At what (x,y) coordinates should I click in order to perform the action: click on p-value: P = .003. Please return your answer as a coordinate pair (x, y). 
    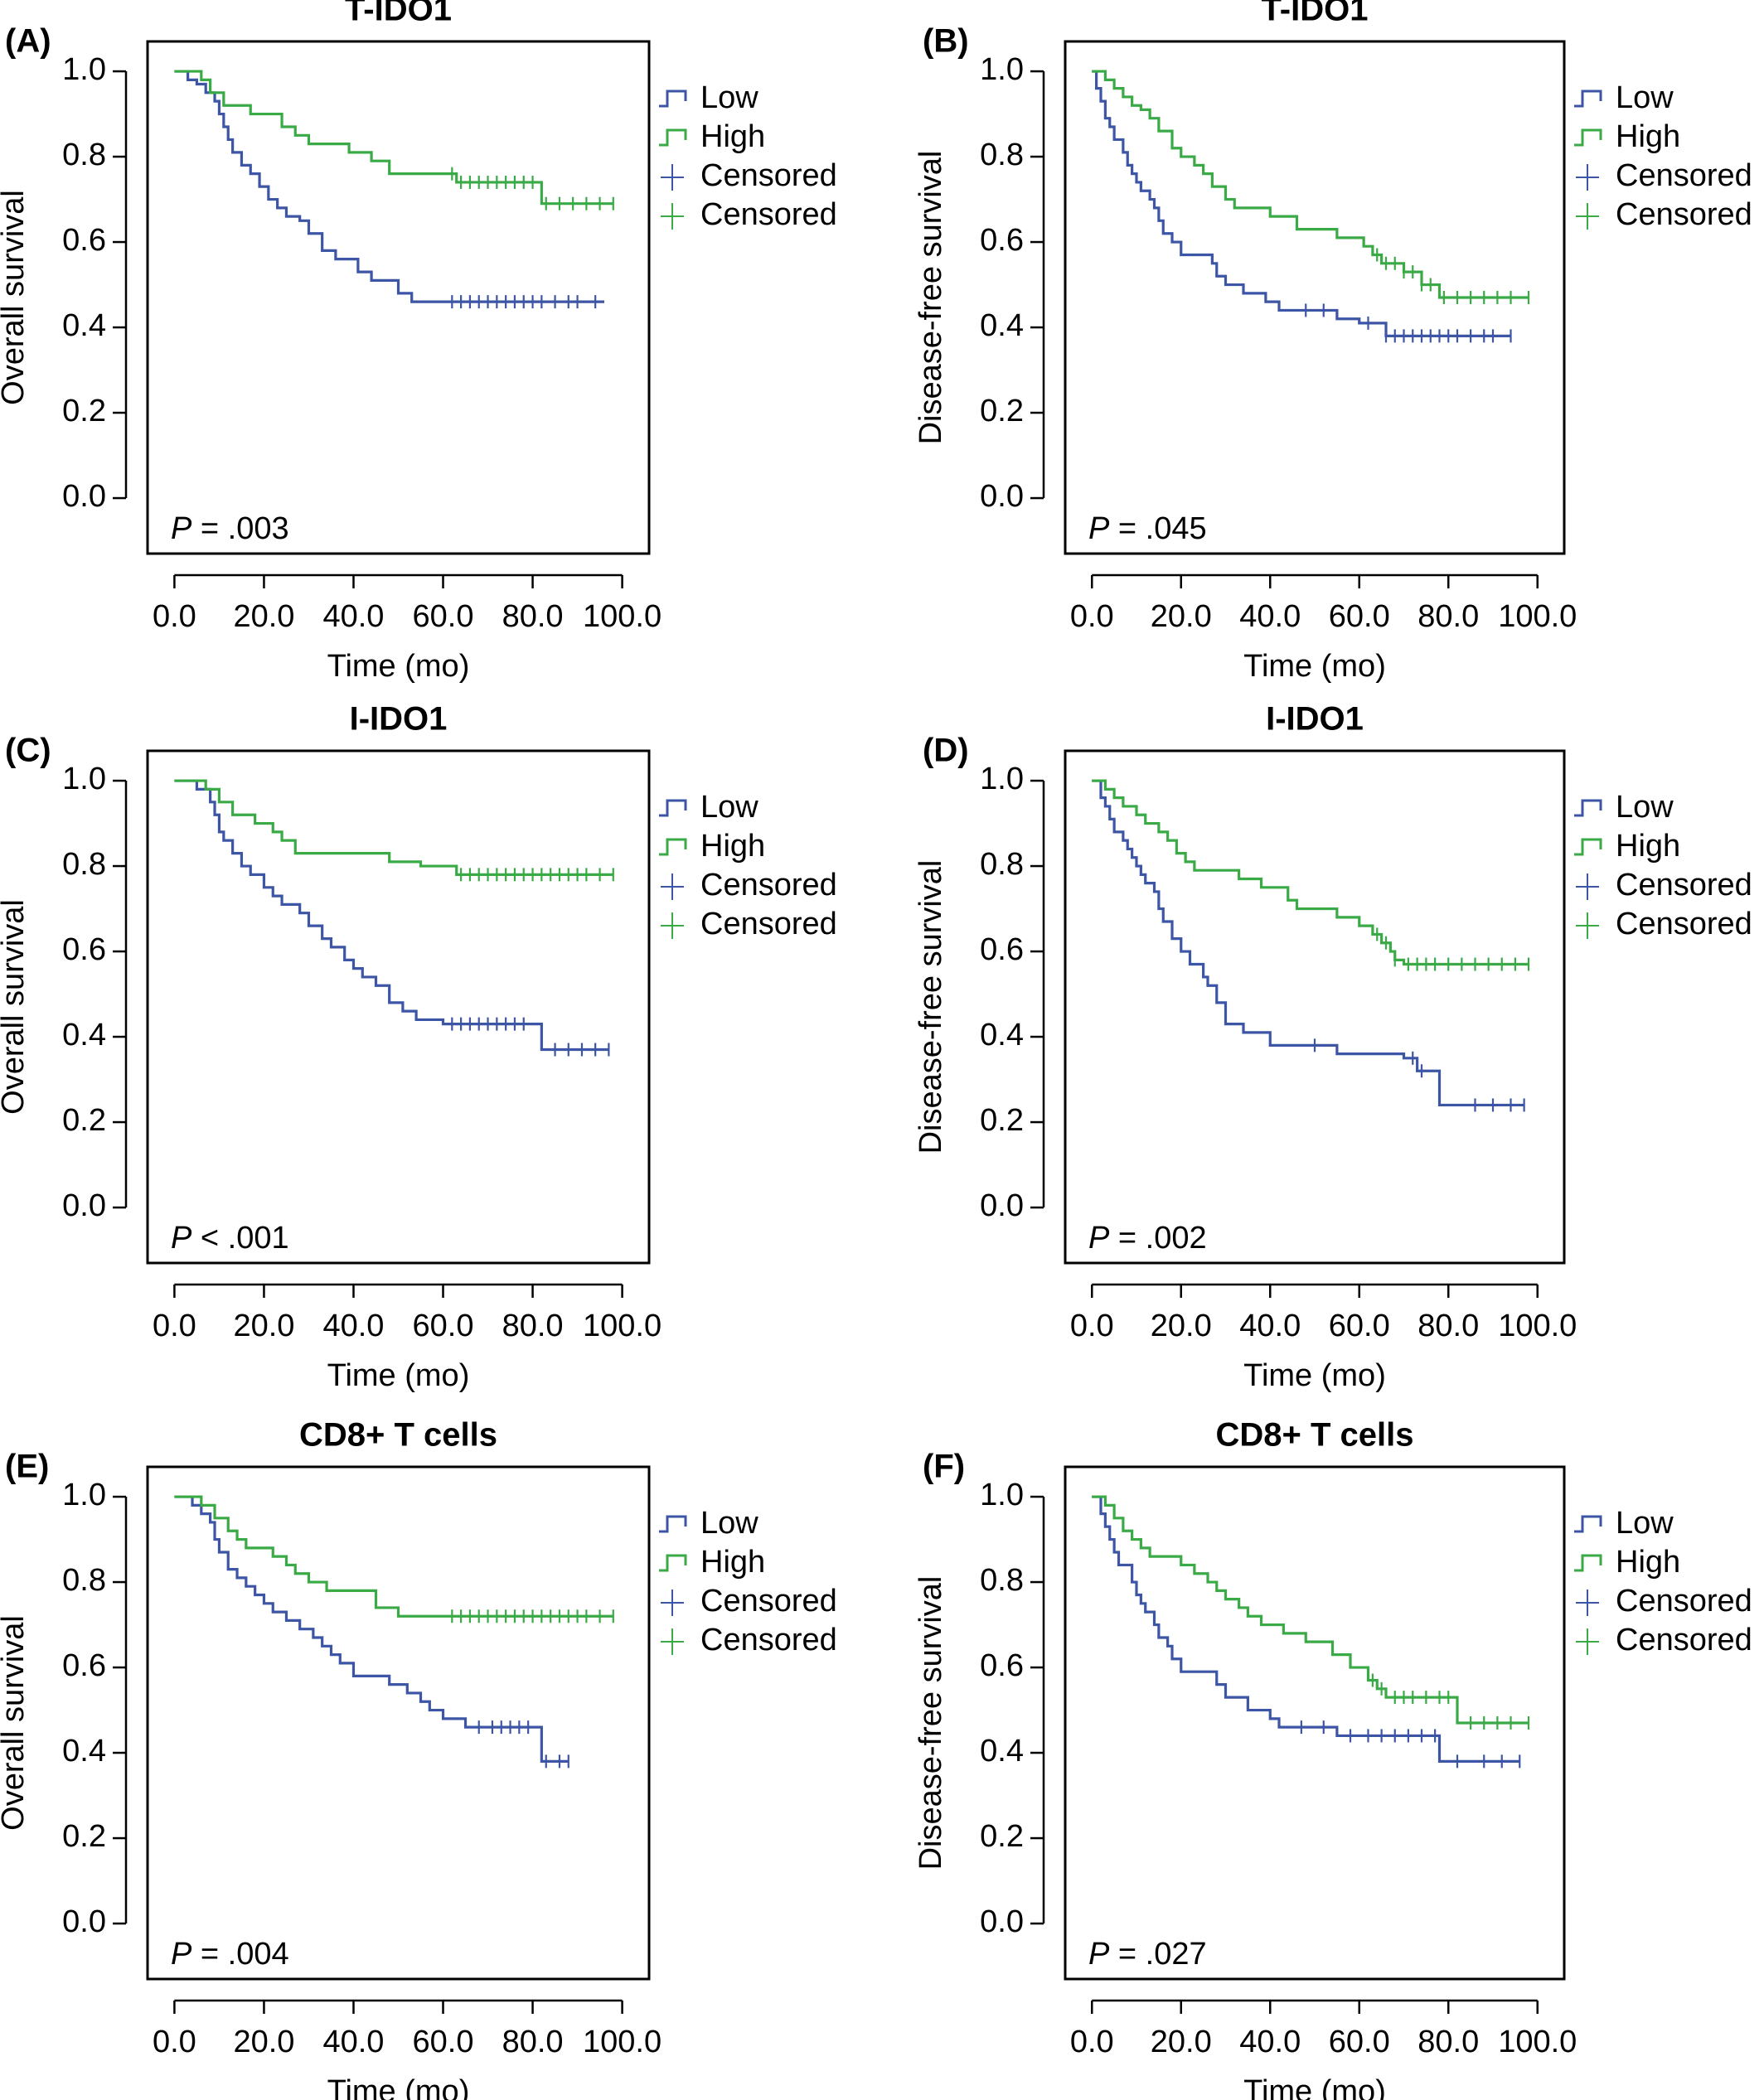
    Looking at the image, I should click on (230, 528).